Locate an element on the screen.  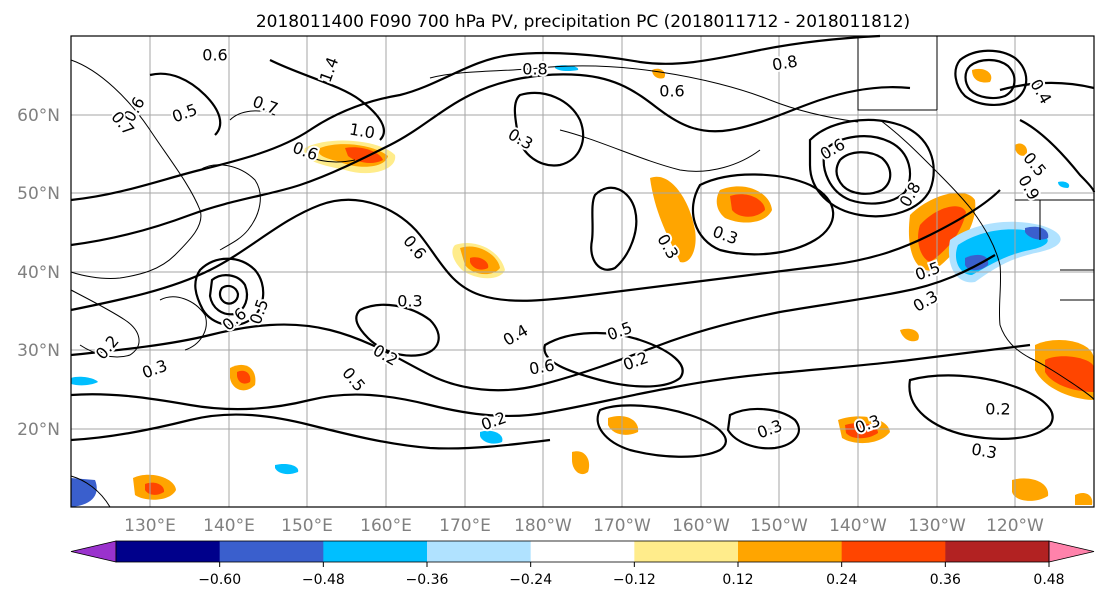
colorbar-frame is located at coordinates (582, 551).